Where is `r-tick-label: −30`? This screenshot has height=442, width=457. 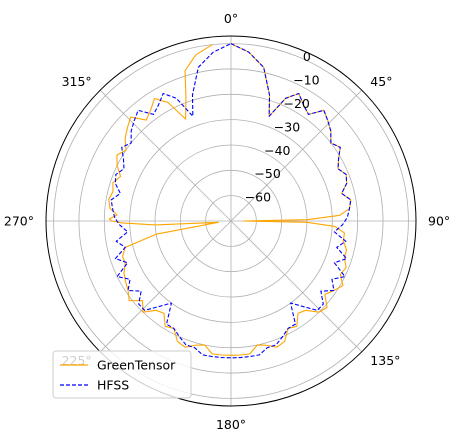
r-tick-label: −30 is located at coordinates (287, 126).